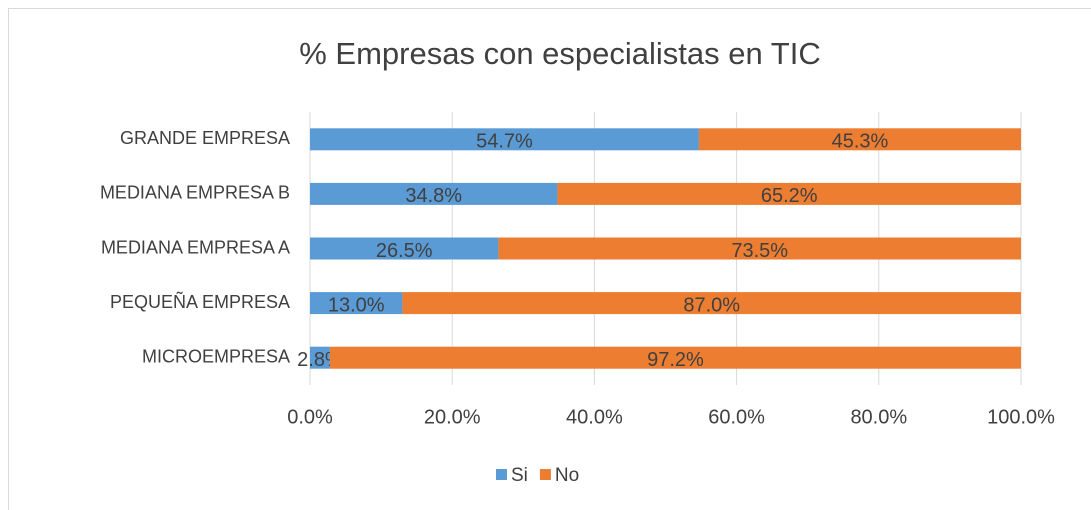 The width and height of the screenshot is (1091, 510). I want to click on data-label: 34.8%, so click(433, 196).